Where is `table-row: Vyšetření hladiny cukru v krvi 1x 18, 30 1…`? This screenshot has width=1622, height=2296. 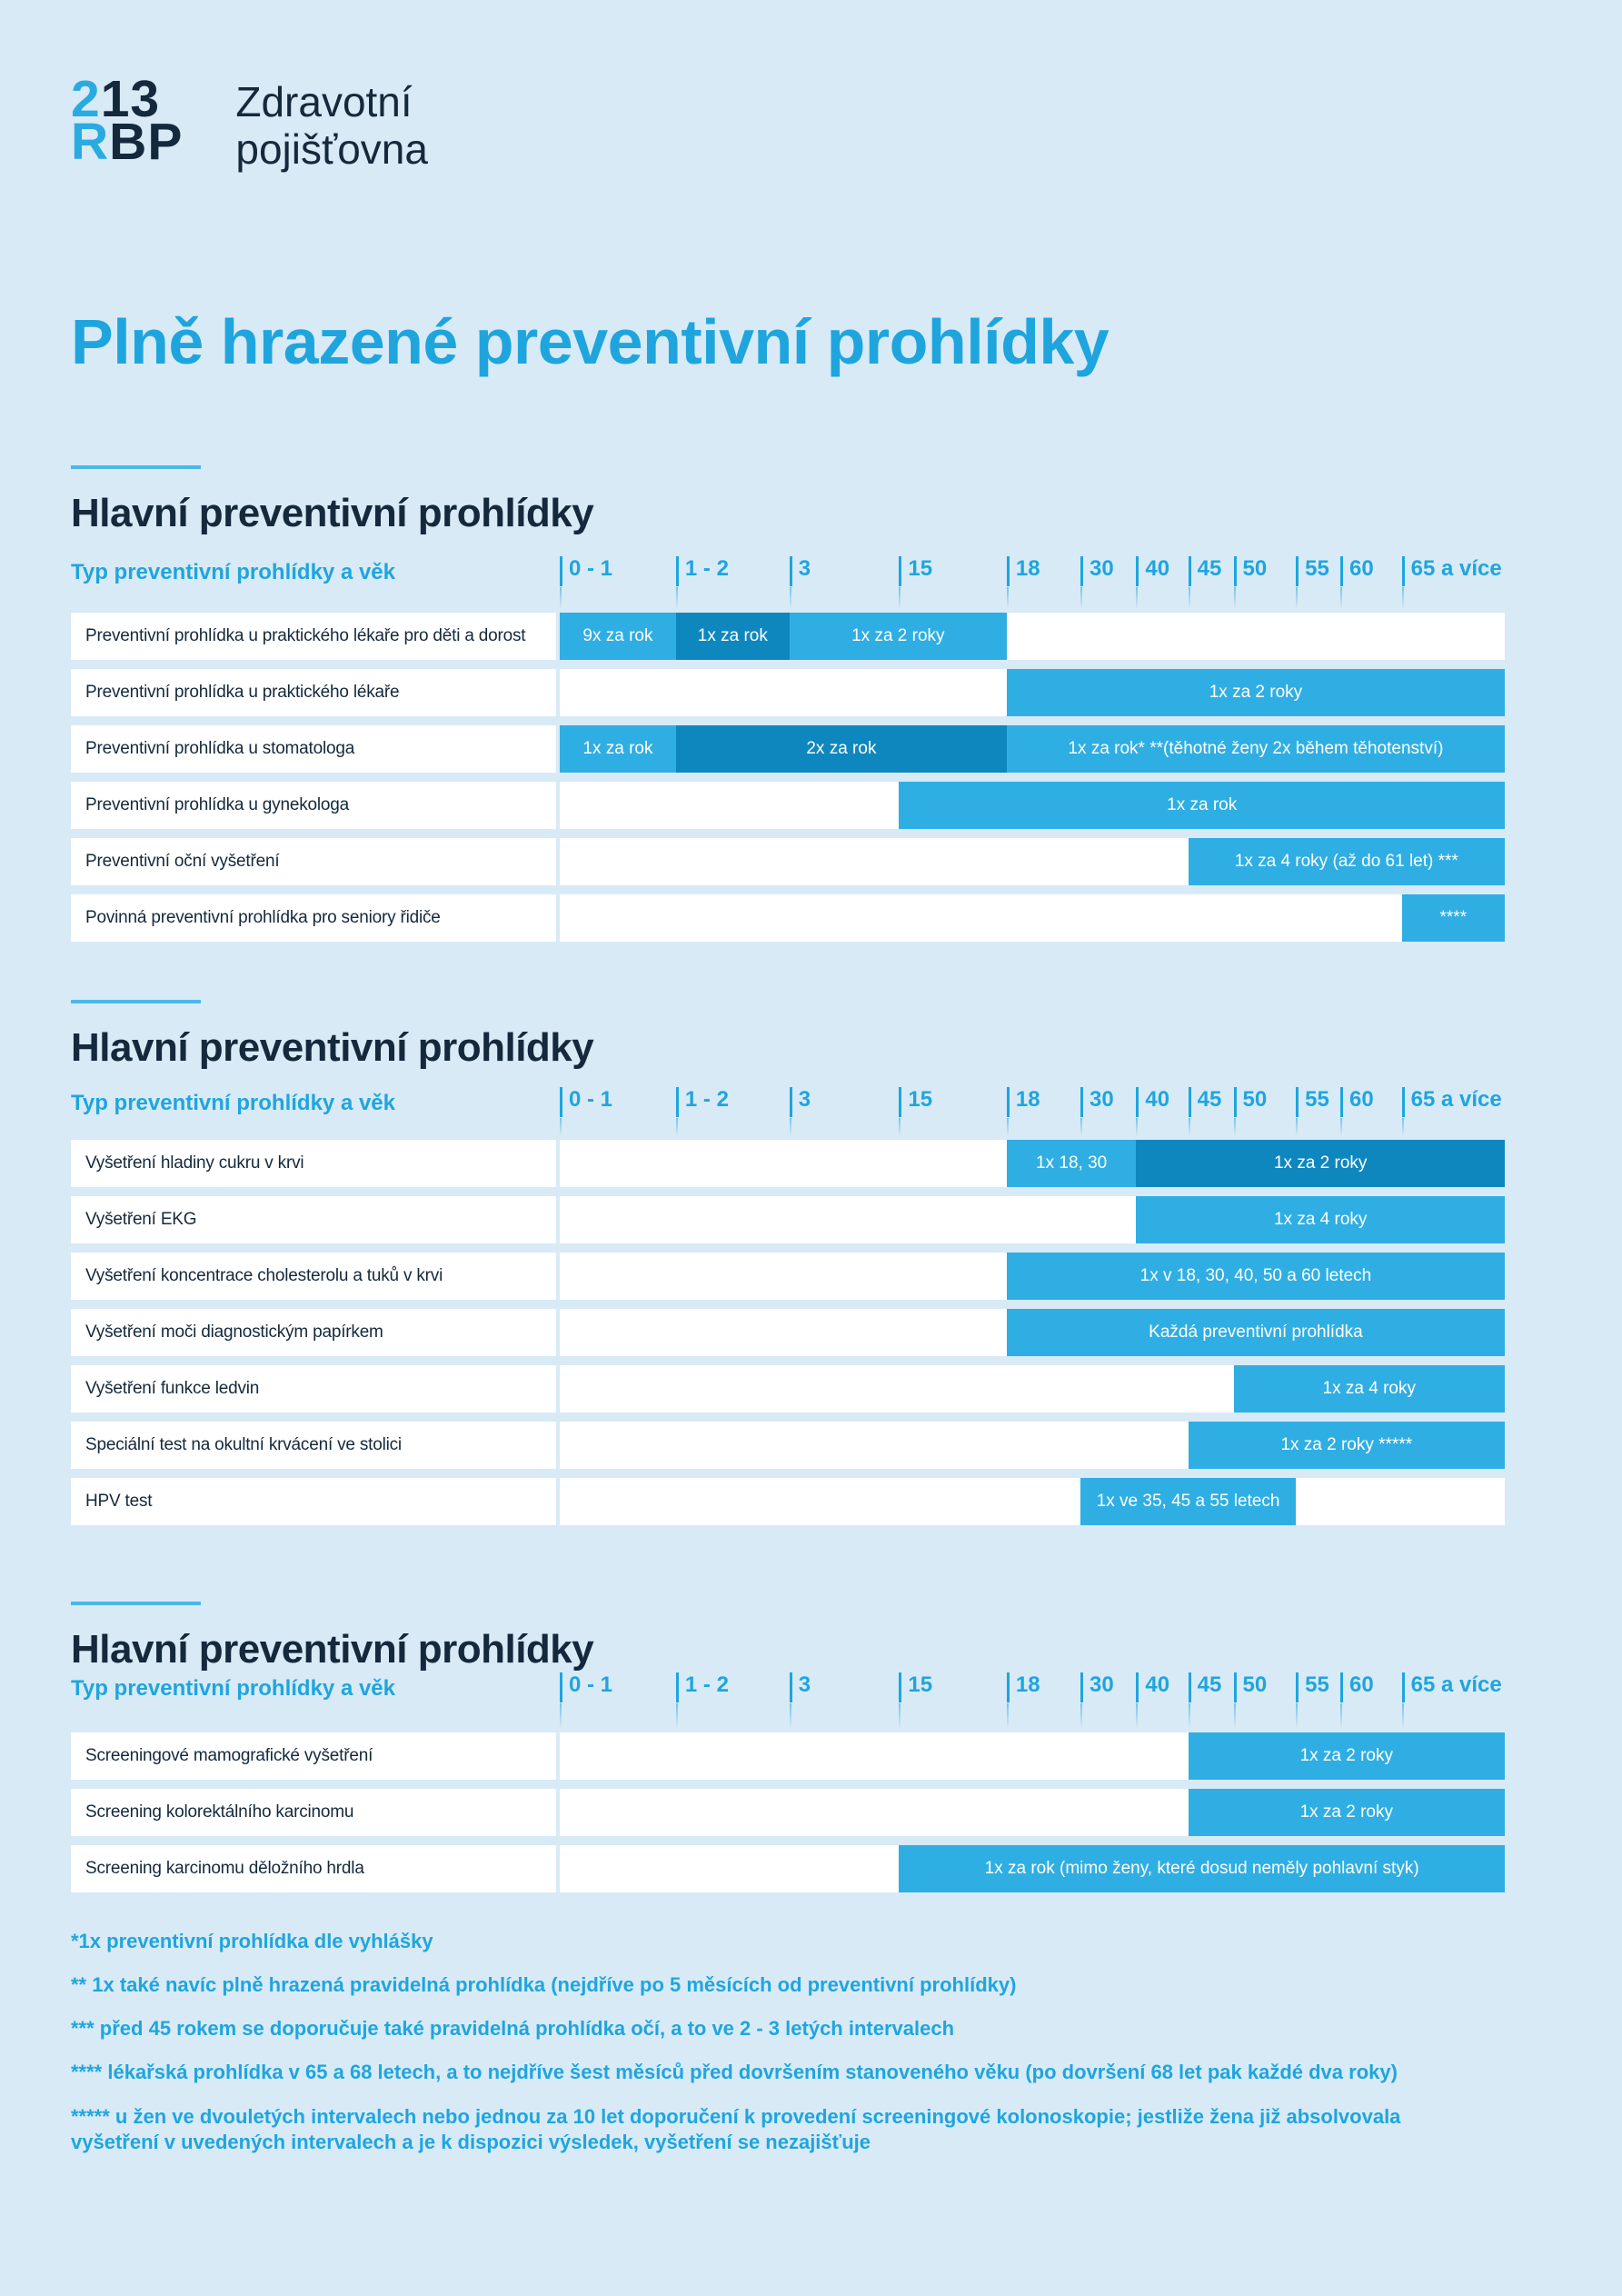
table-row: Vyšetření hladiny cukru v krvi 1x 18, 30 1… is located at coordinates (788, 1163).